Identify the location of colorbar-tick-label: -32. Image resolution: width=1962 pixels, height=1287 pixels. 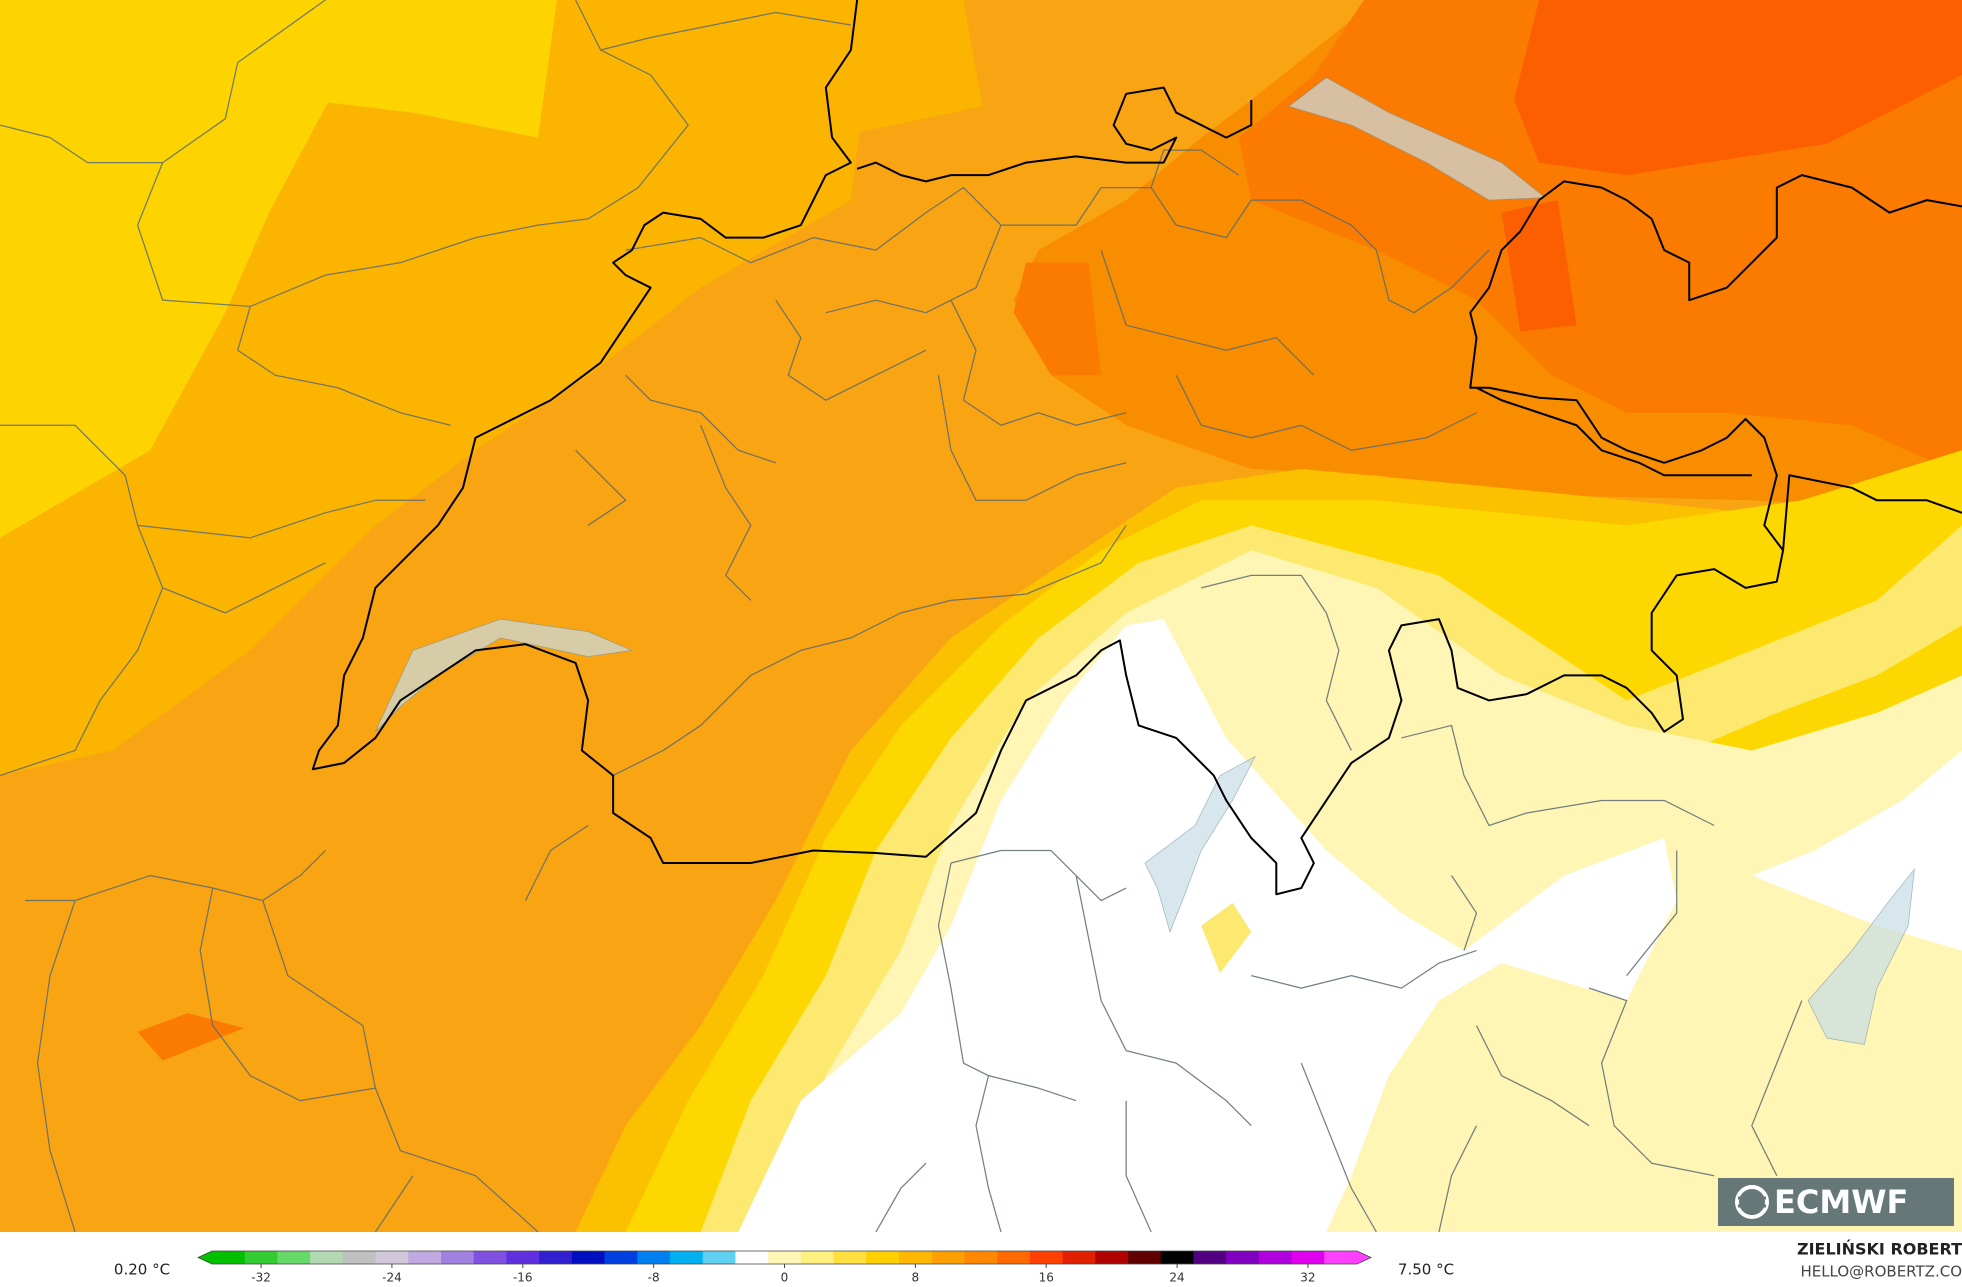
(261, 1278).